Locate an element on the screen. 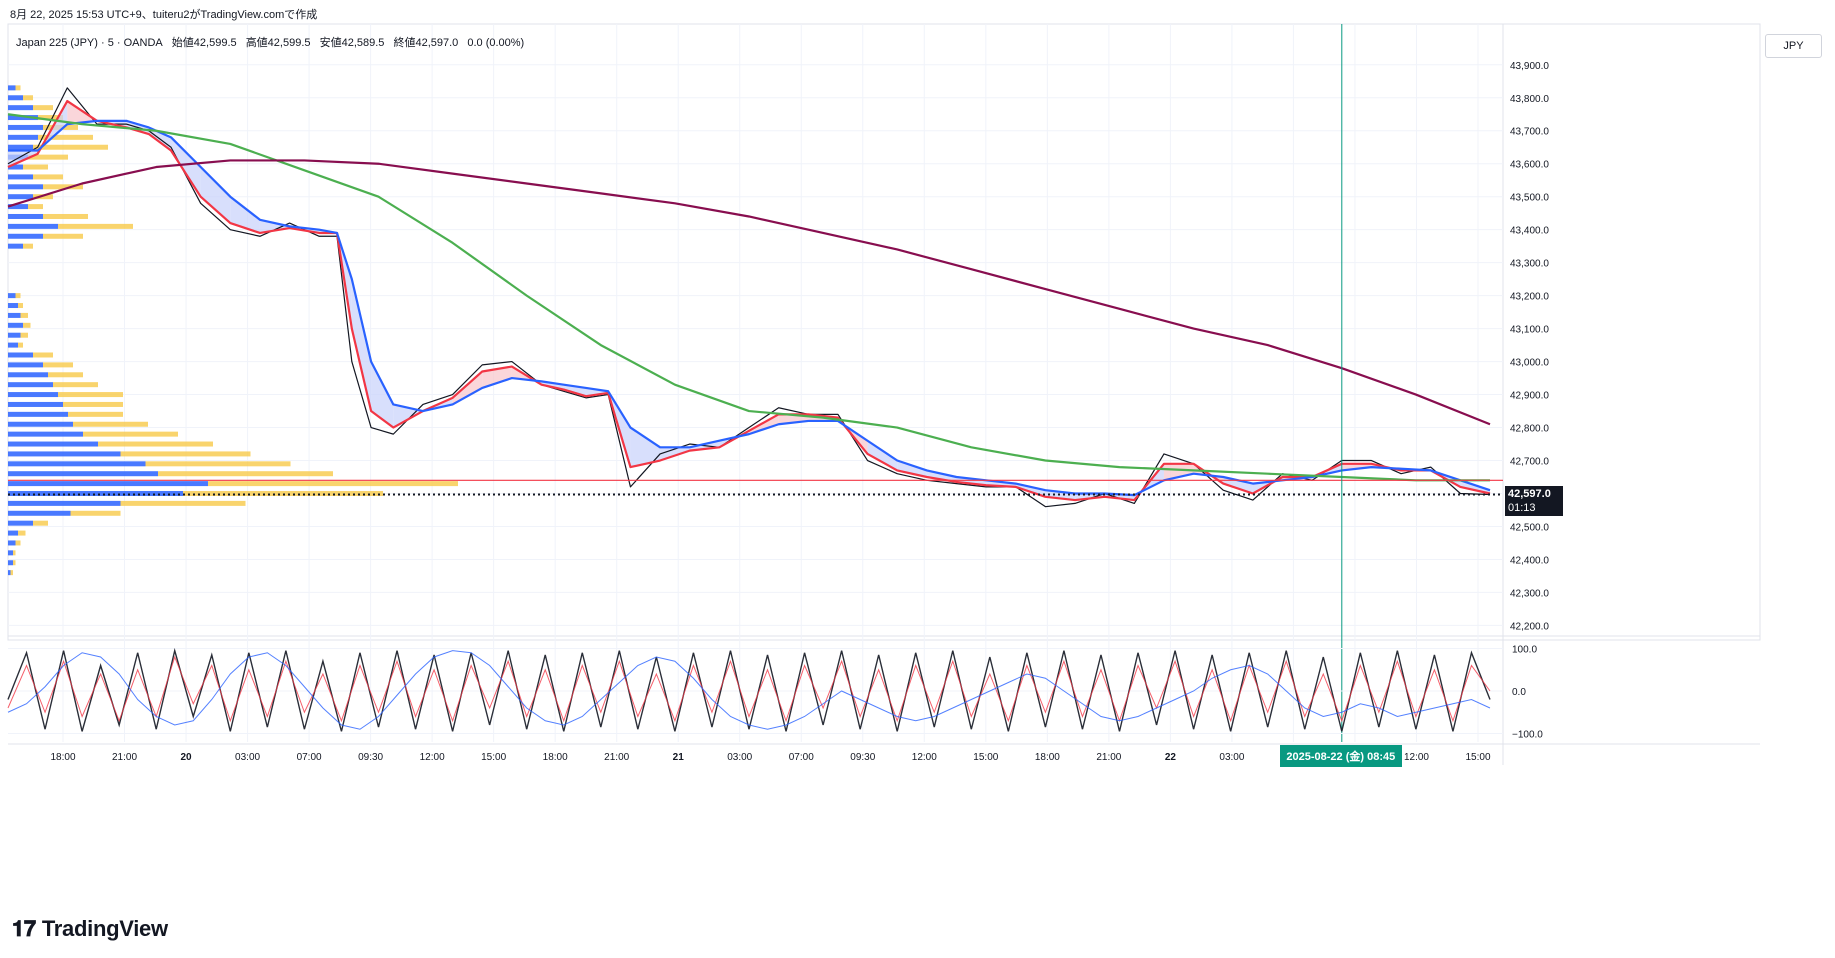 This screenshot has width=1835, height=958. y-tick-label: 42,700.0 is located at coordinates (1529, 462).